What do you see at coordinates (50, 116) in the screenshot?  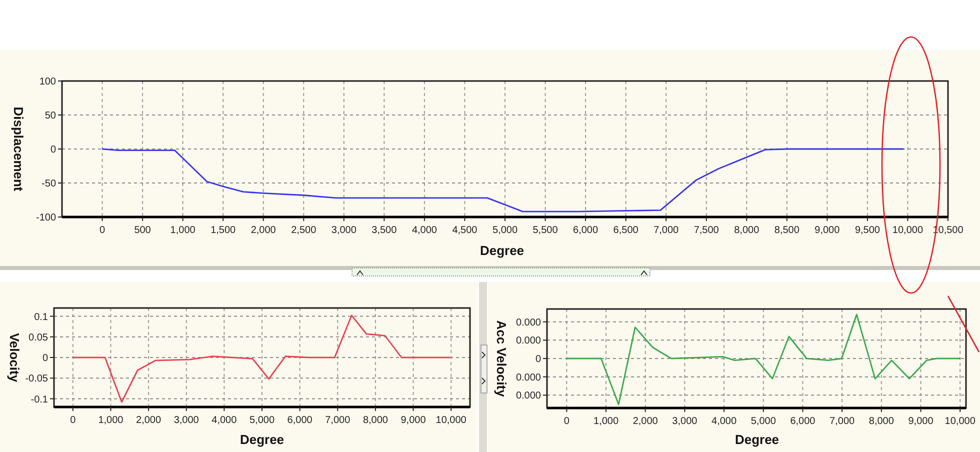 I see `y-tick-label: 50` at bounding box center [50, 116].